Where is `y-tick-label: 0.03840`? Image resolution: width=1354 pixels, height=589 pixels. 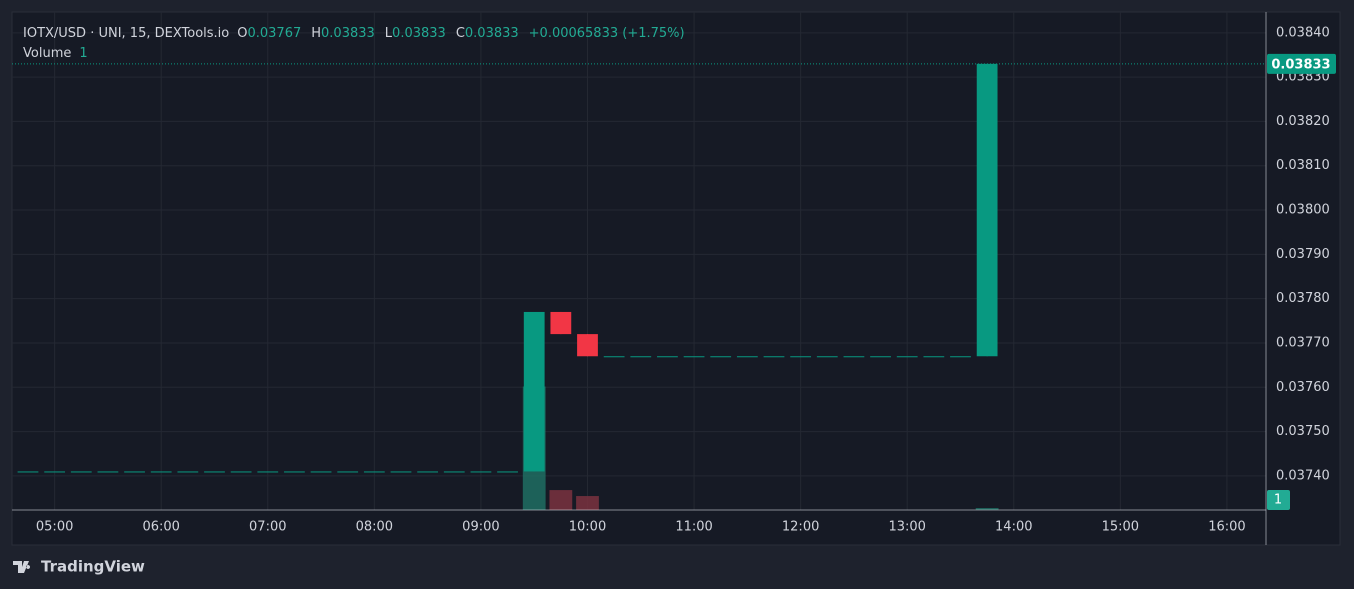
y-tick-label: 0.03840 is located at coordinates (1303, 32).